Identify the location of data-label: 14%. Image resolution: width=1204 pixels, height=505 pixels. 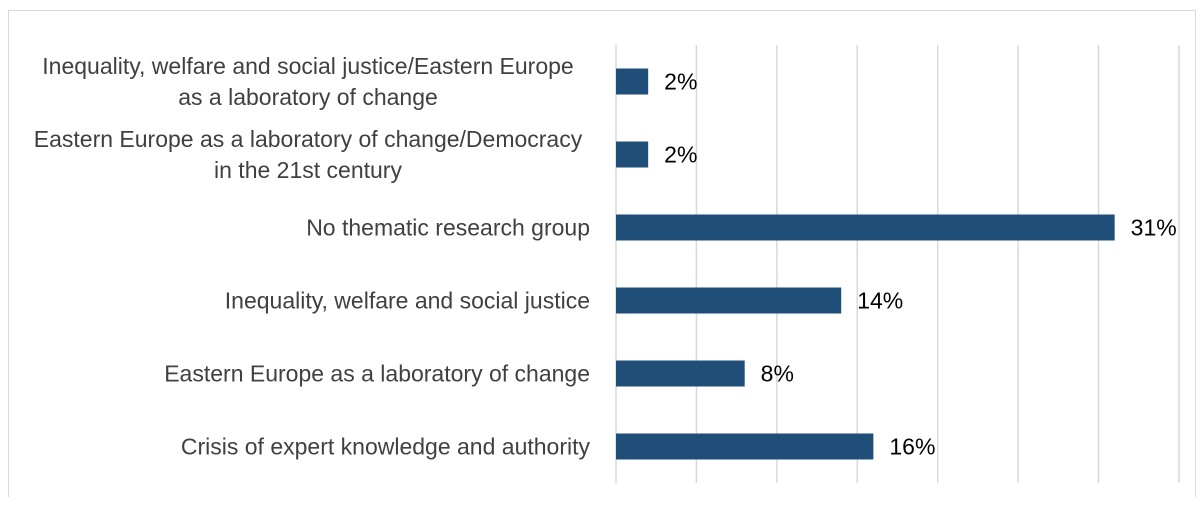
(880, 301).